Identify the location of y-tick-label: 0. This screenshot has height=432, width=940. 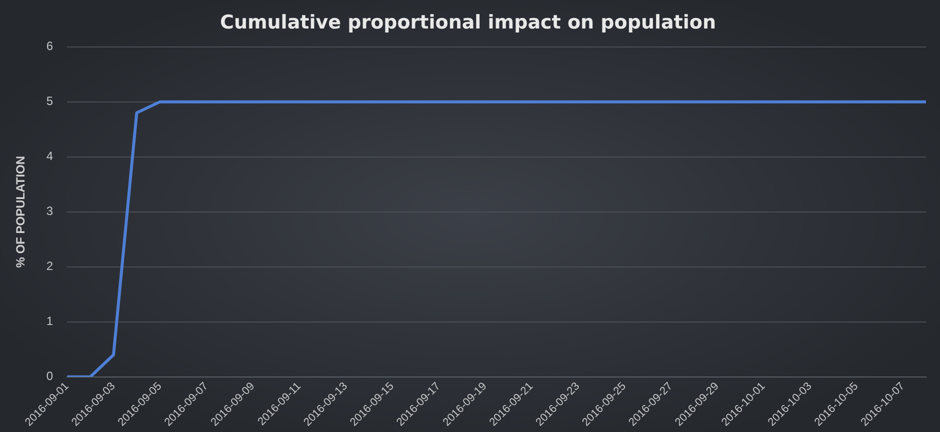
(50, 376).